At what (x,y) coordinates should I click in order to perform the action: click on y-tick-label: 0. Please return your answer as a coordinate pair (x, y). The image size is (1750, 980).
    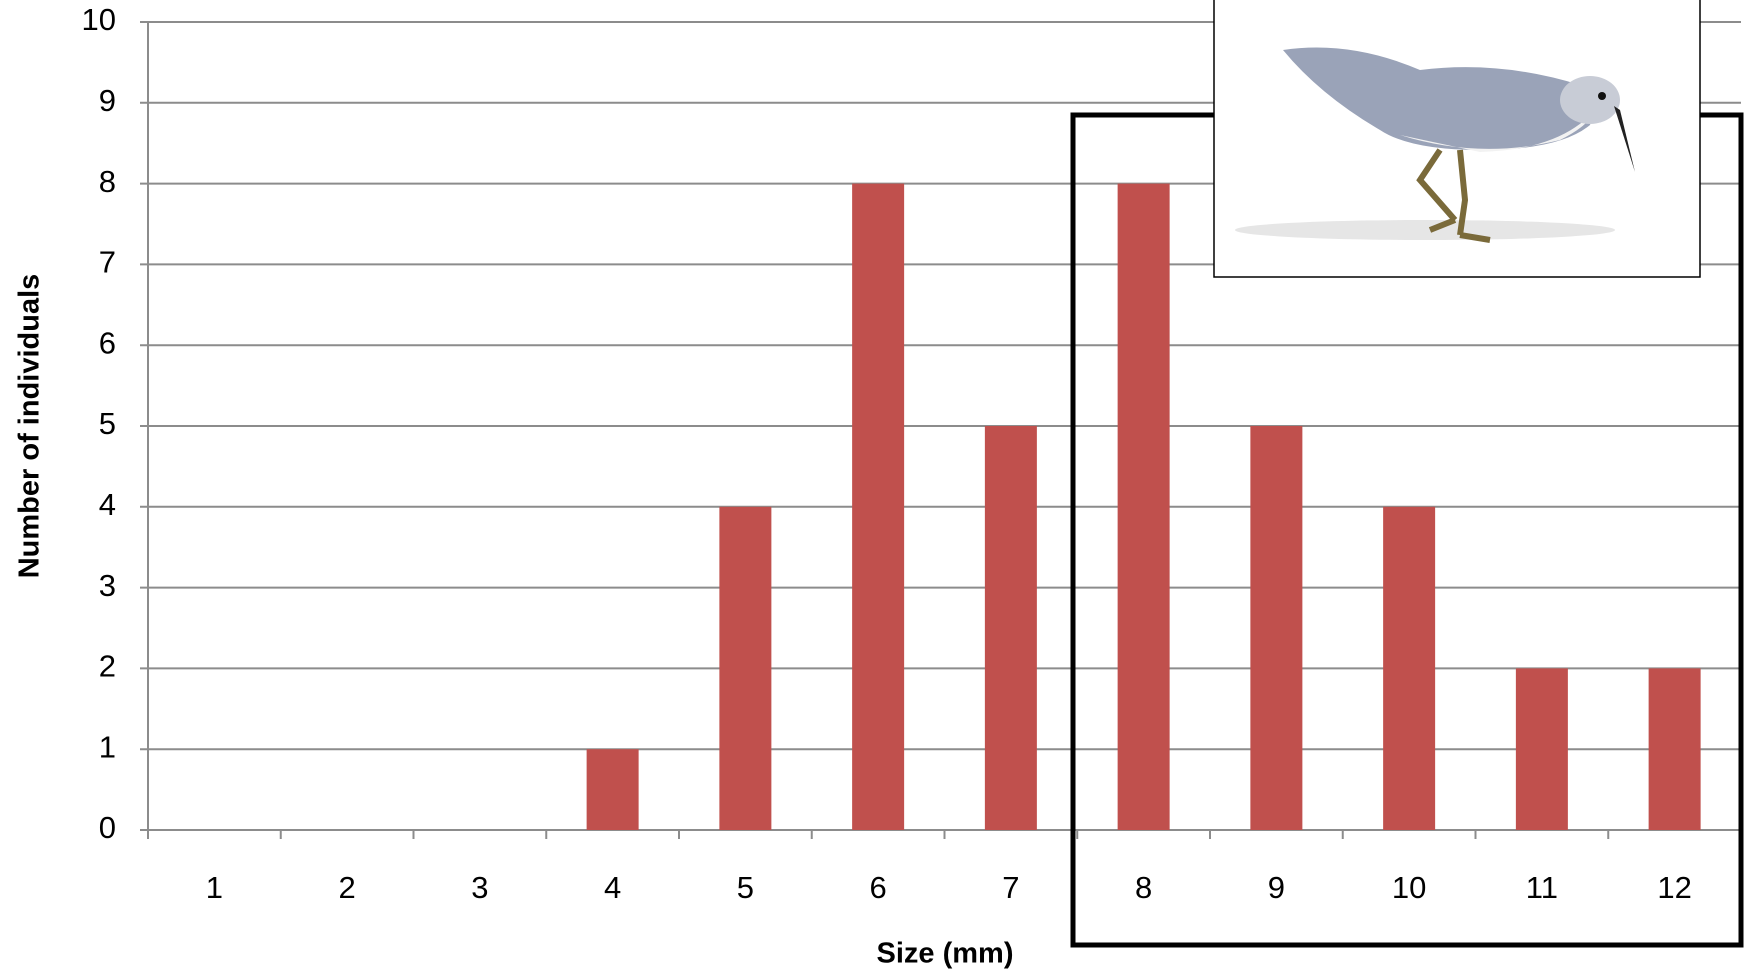
    Looking at the image, I should click on (107, 827).